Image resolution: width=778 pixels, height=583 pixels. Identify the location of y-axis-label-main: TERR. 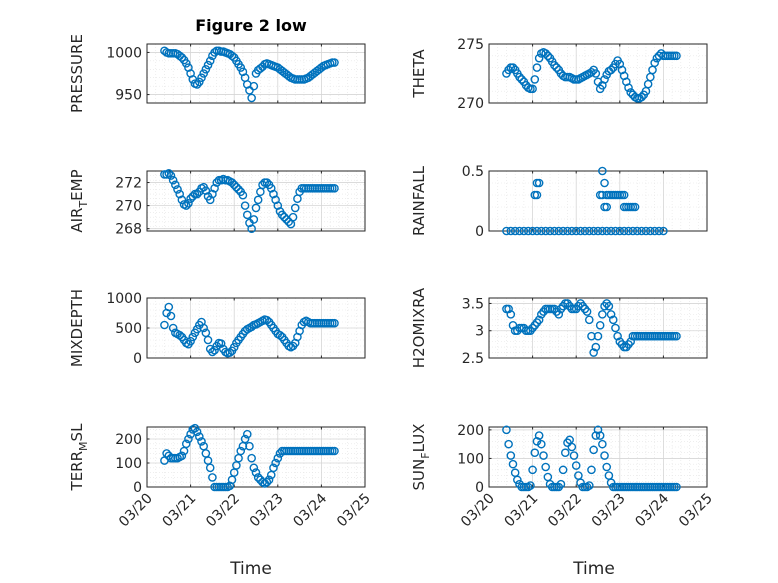
(77, 471).